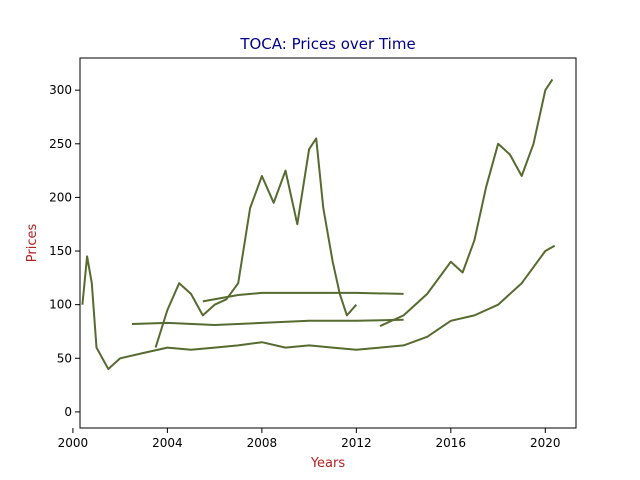 The height and width of the screenshot is (480, 640). I want to click on y-axis-ticks: 0 50 100 150 200 250 300, so click(64, 251).